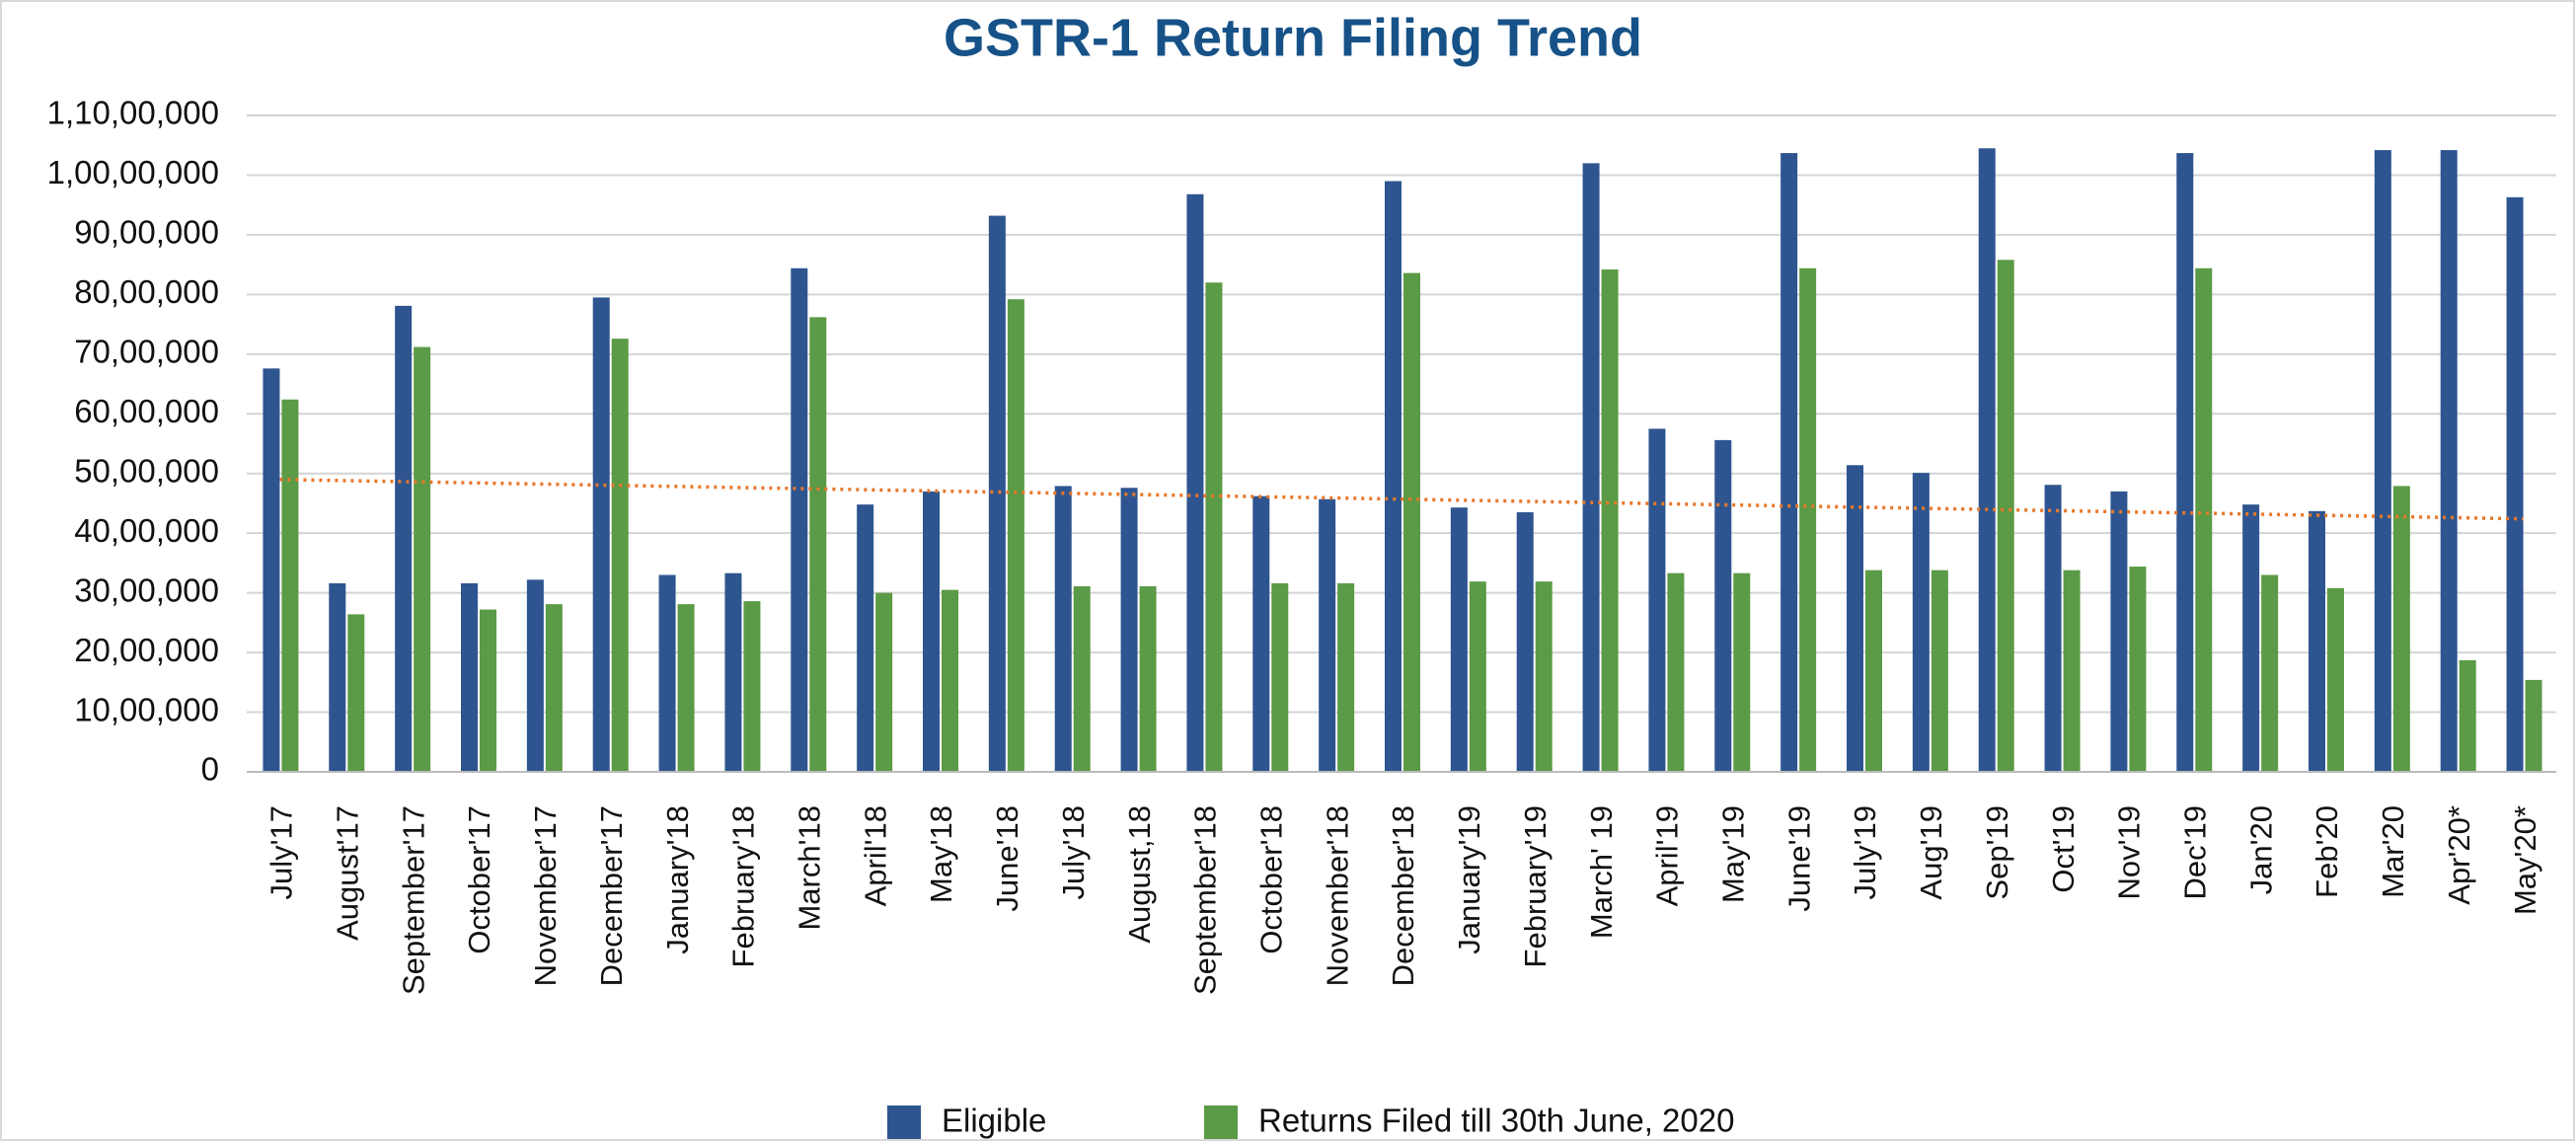 The height and width of the screenshot is (1142, 2576). I want to click on y-tick-label: 30,00,000, so click(146, 589).